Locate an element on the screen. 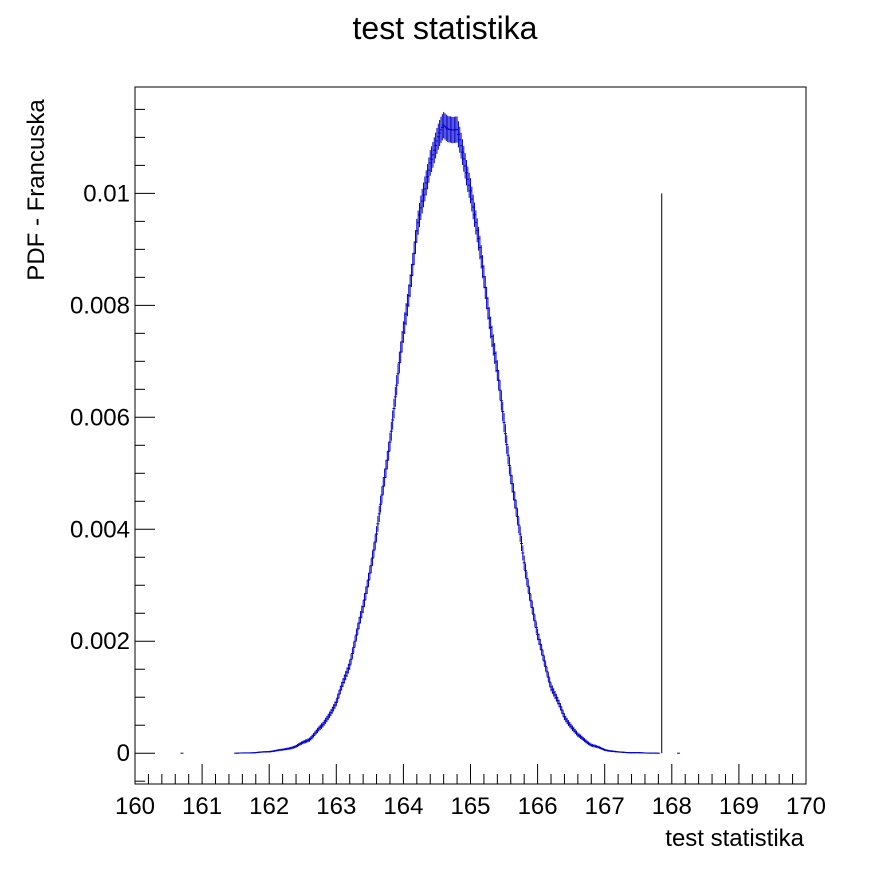  x-tick-label: 162 is located at coordinates (269, 806).